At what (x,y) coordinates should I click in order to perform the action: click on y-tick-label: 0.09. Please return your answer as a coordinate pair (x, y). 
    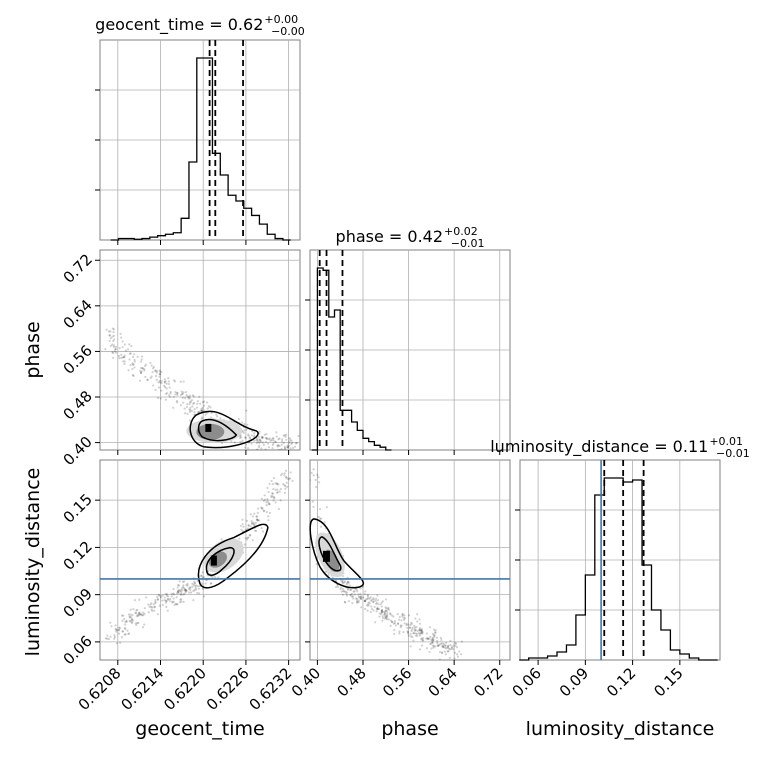
    Looking at the image, I should click on (78, 603).